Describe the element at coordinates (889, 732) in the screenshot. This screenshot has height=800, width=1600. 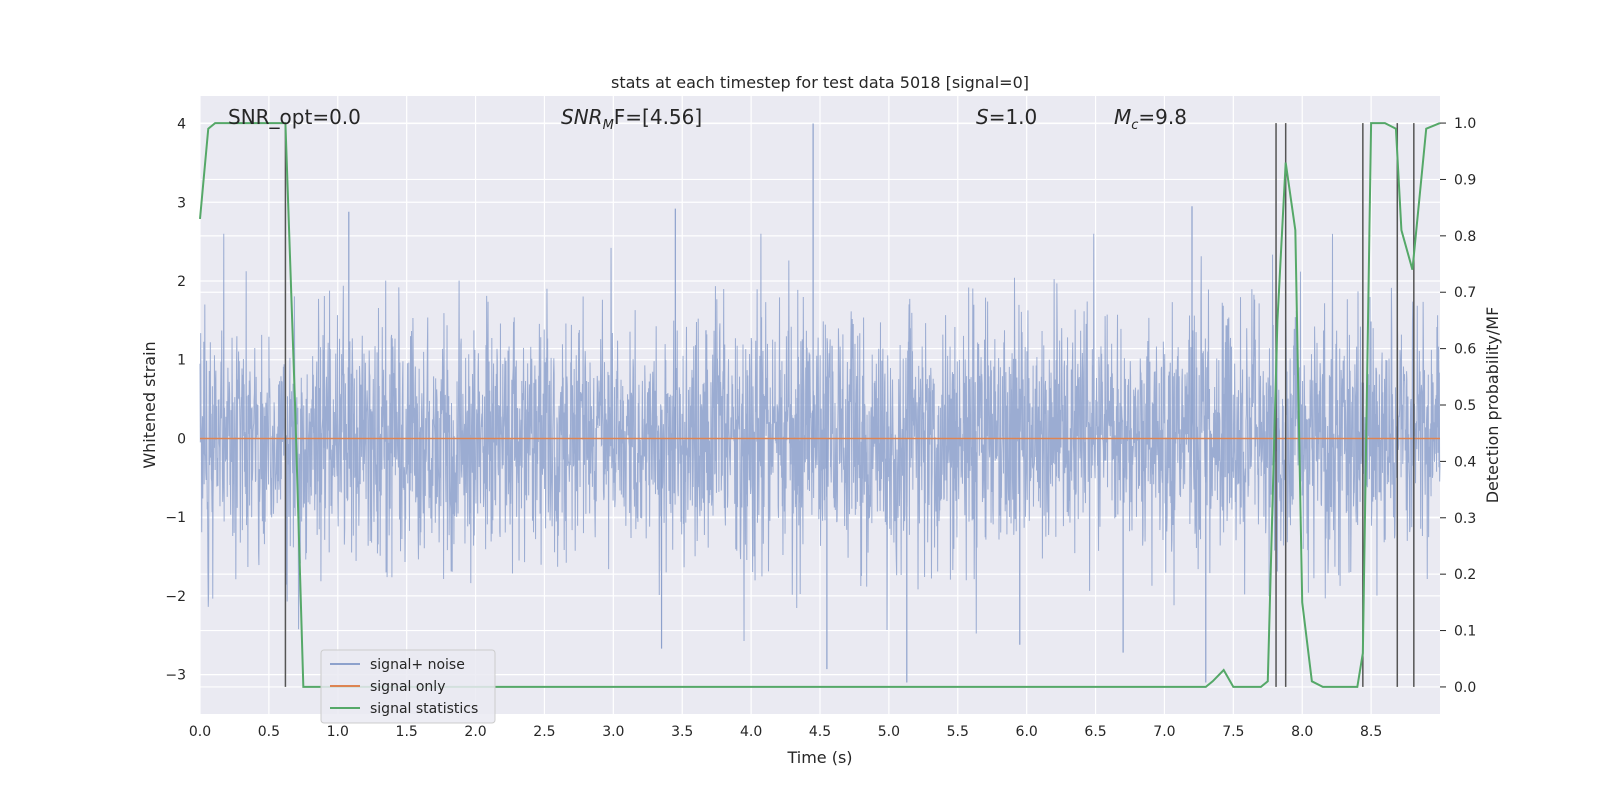
I see `x-tick-label-10: 5.0` at that location.